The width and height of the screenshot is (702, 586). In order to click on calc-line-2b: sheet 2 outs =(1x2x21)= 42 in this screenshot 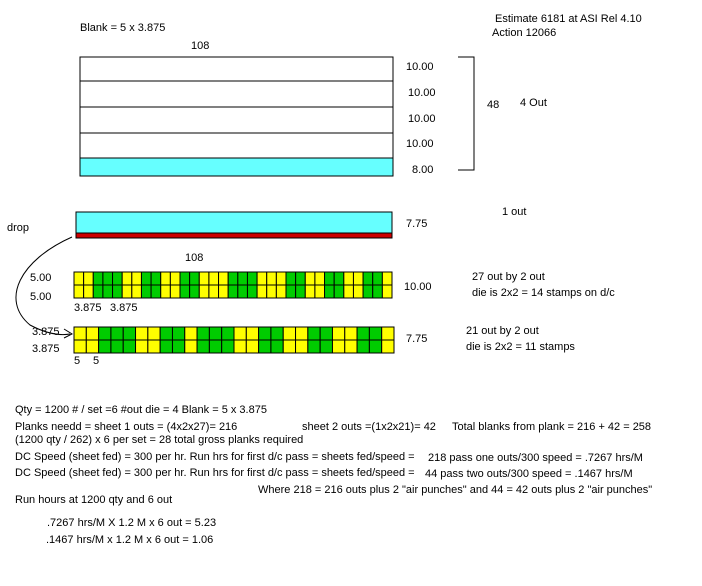, I will do `click(369, 427)`.